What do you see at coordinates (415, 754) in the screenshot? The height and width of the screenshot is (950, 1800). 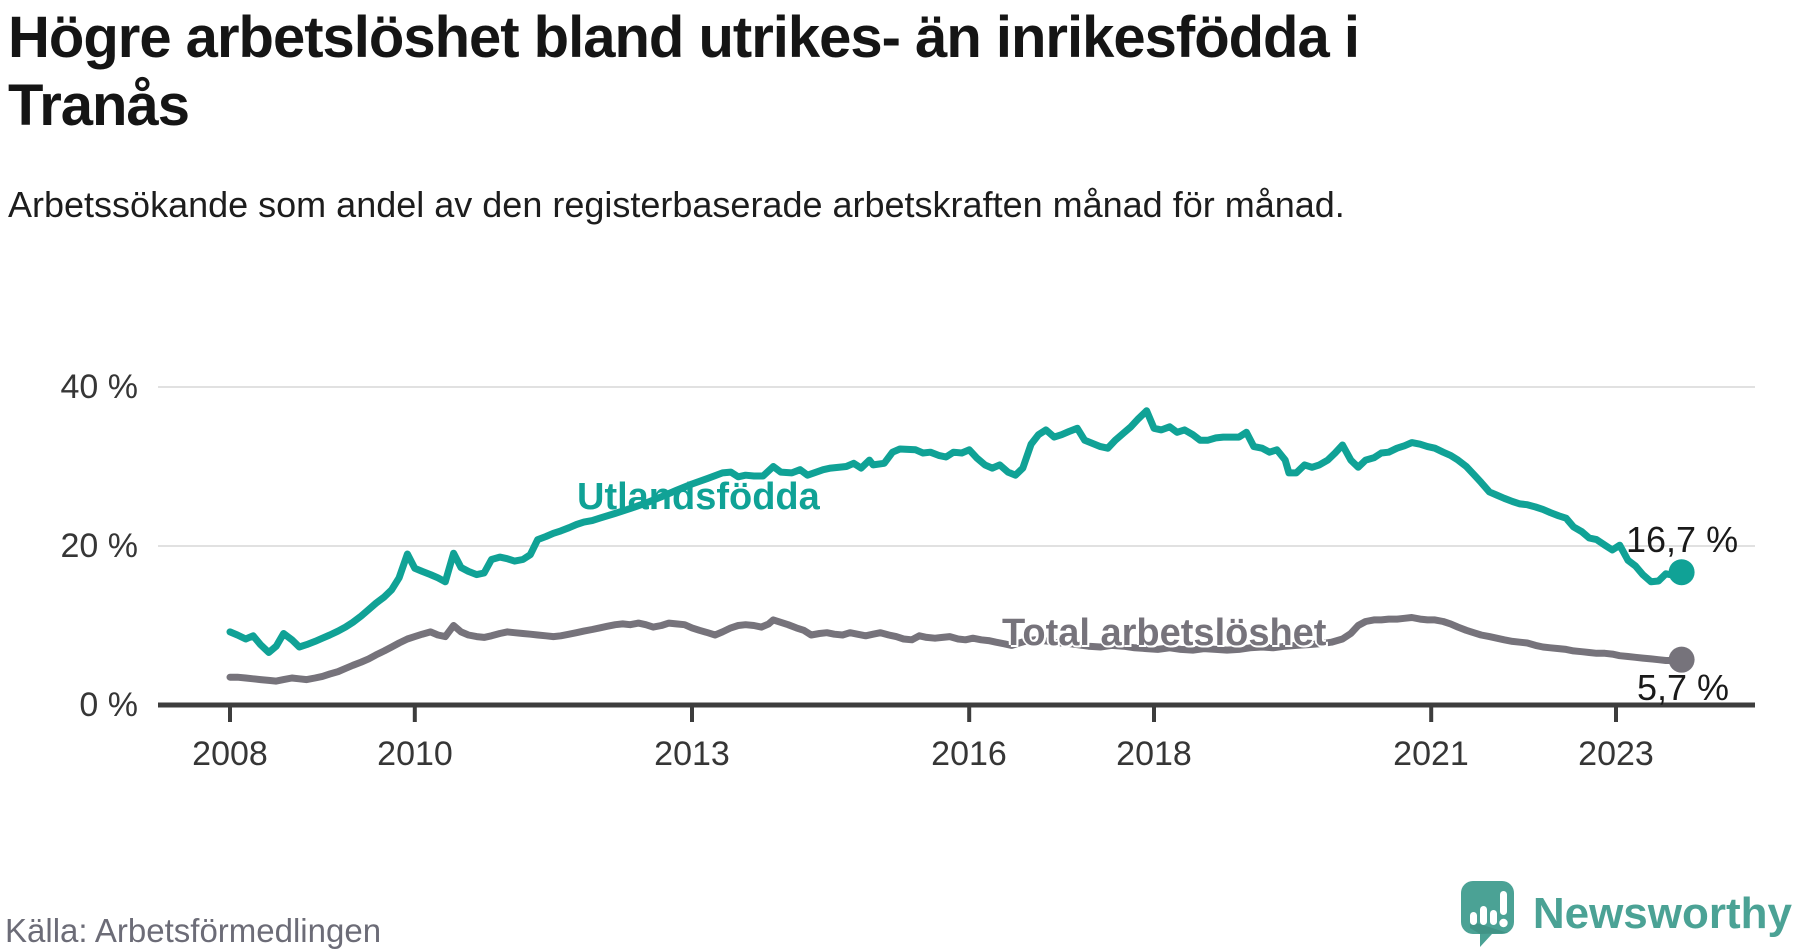 I see `x-tick-2010: 2010` at bounding box center [415, 754].